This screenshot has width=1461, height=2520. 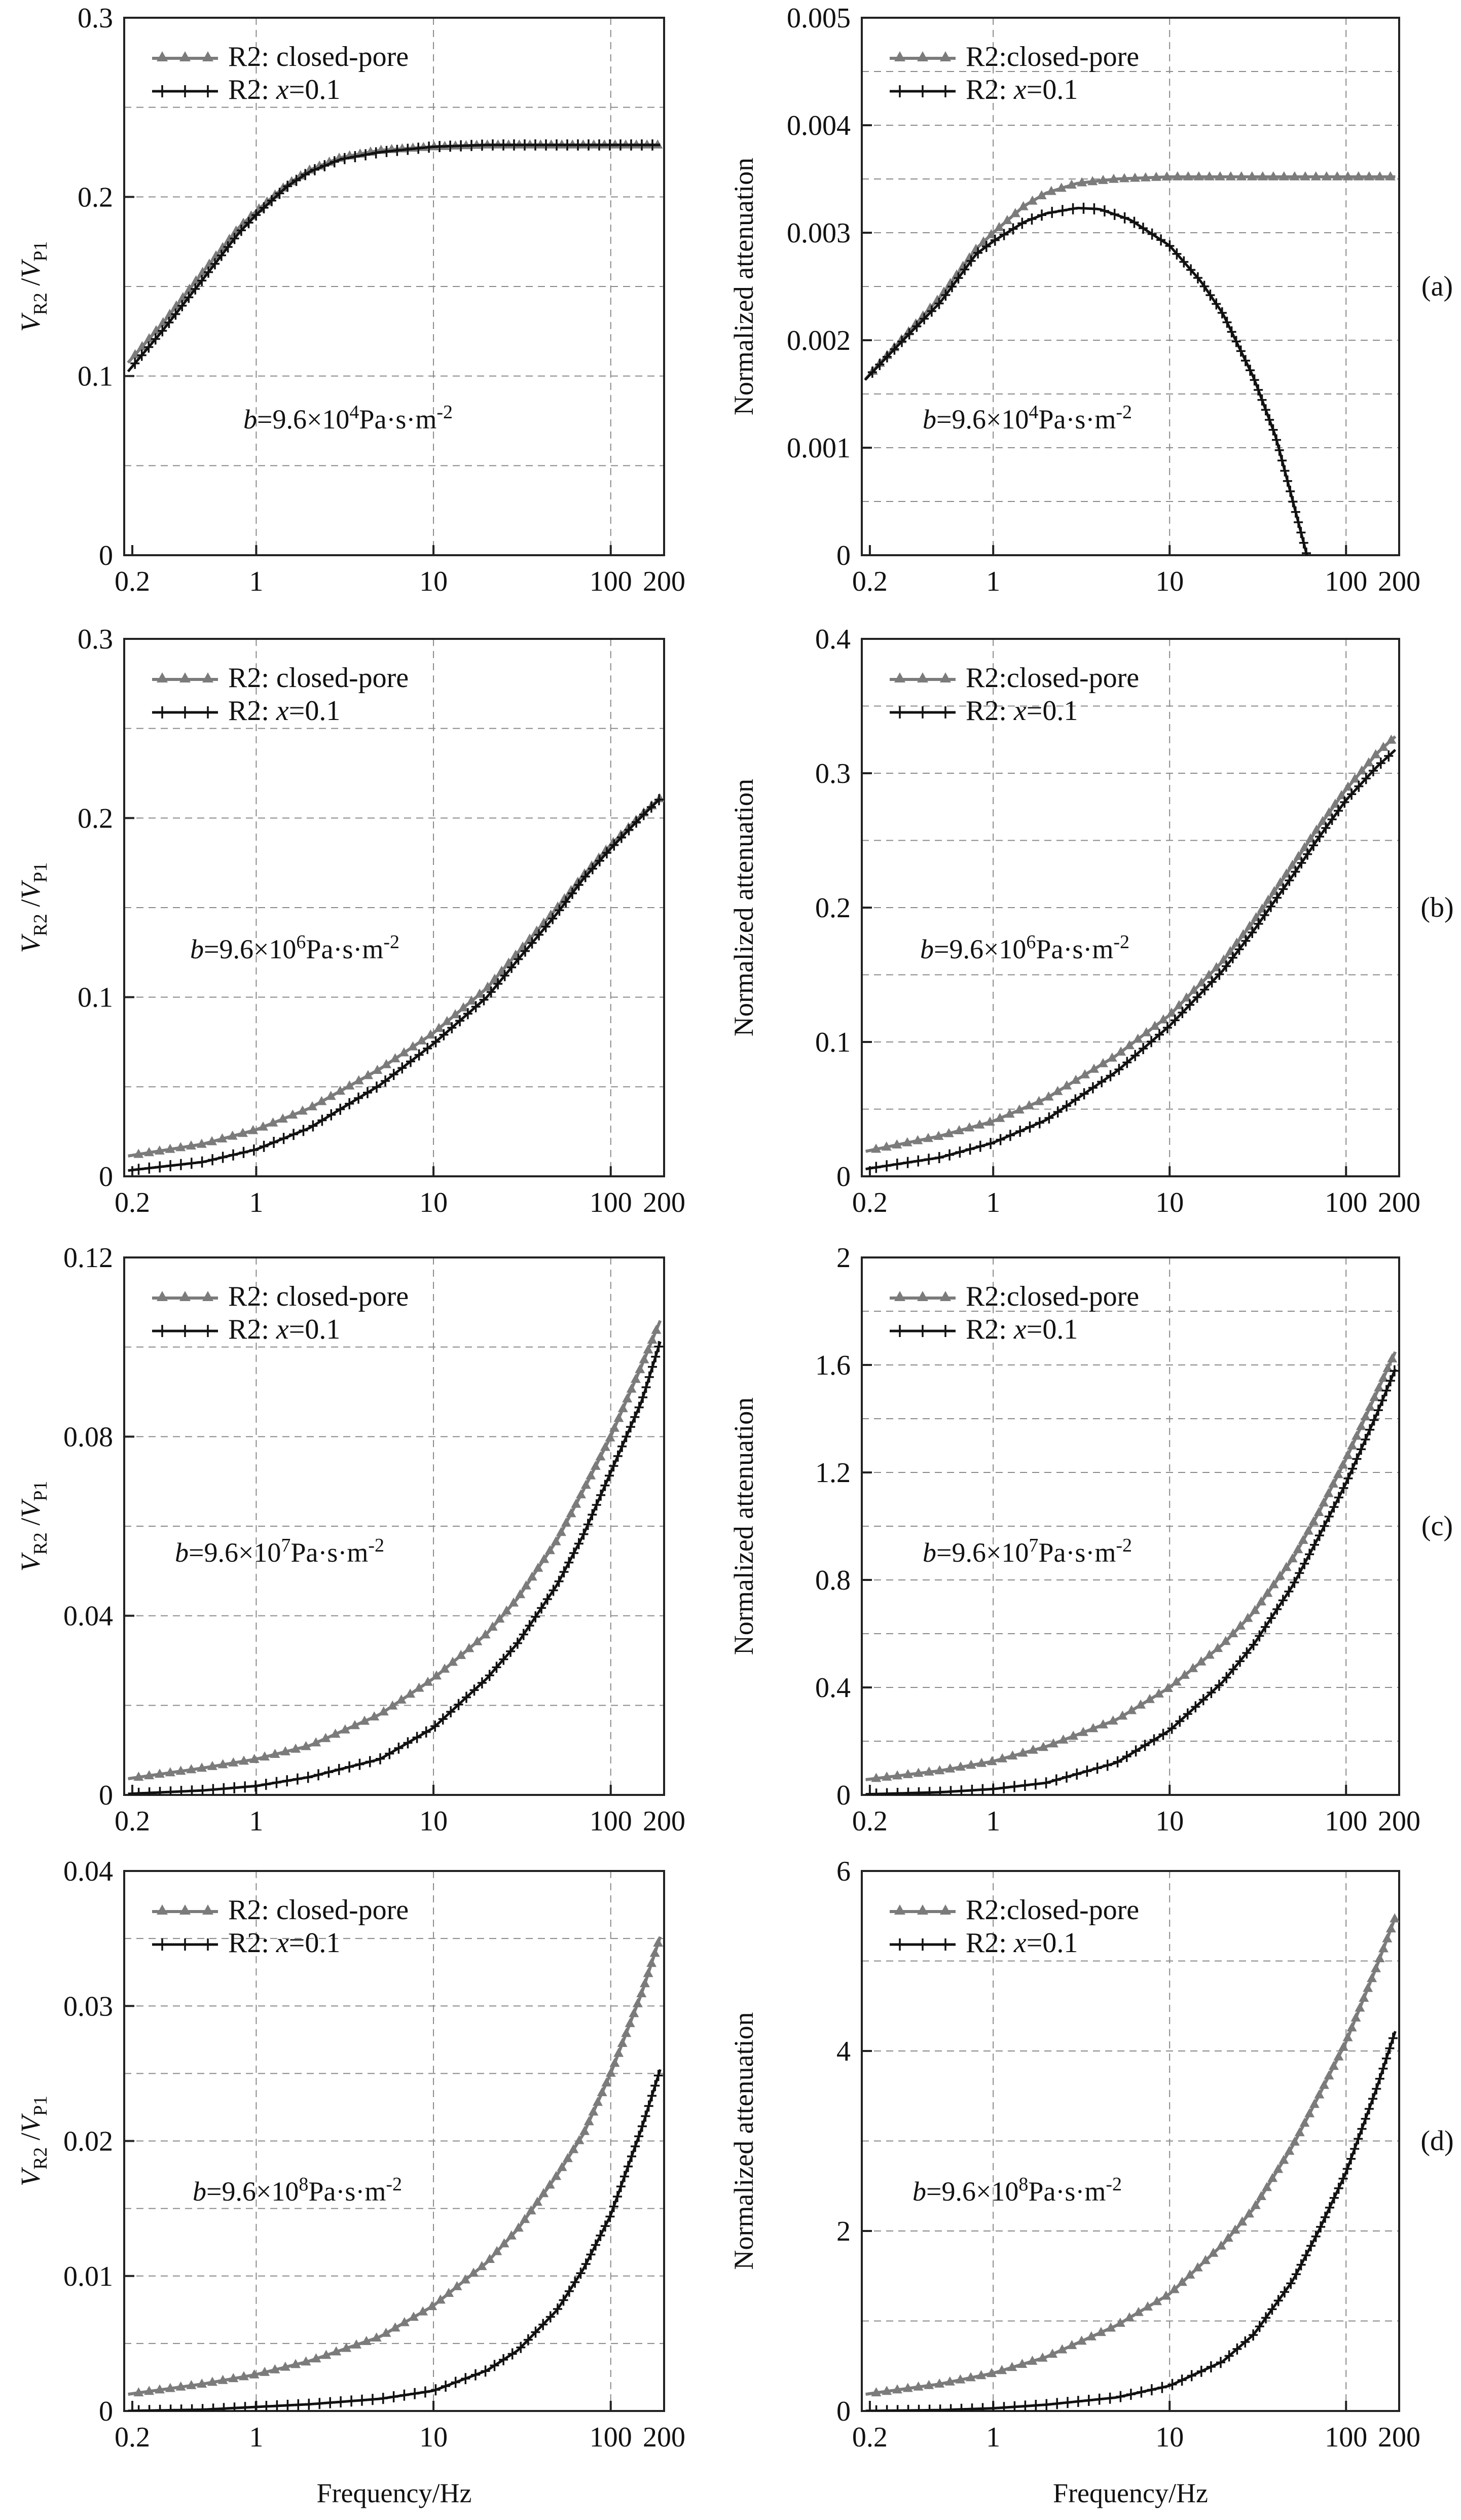 I want to click on x-tick-label: 100, so click(x=611, y=581).